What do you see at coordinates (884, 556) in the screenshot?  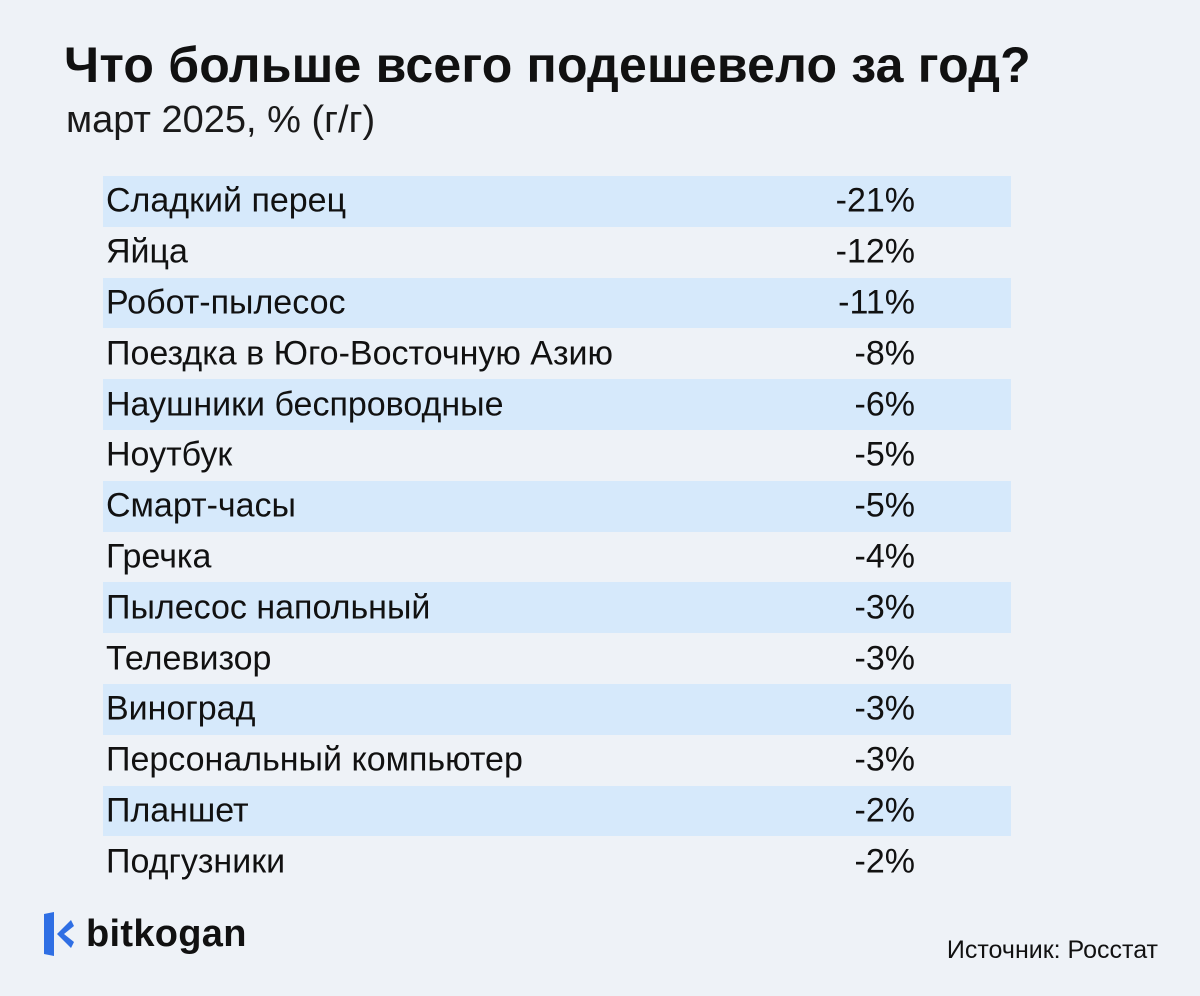 I see `row-value: -4%` at bounding box center [884, 556].